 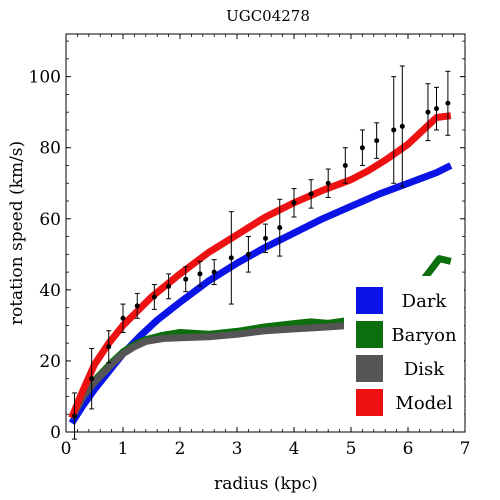 What do you see at coordinates (266, 484) in the screenshot?
I see `x-axis-label: radius (kpc)` at bounding box center [266, 484].